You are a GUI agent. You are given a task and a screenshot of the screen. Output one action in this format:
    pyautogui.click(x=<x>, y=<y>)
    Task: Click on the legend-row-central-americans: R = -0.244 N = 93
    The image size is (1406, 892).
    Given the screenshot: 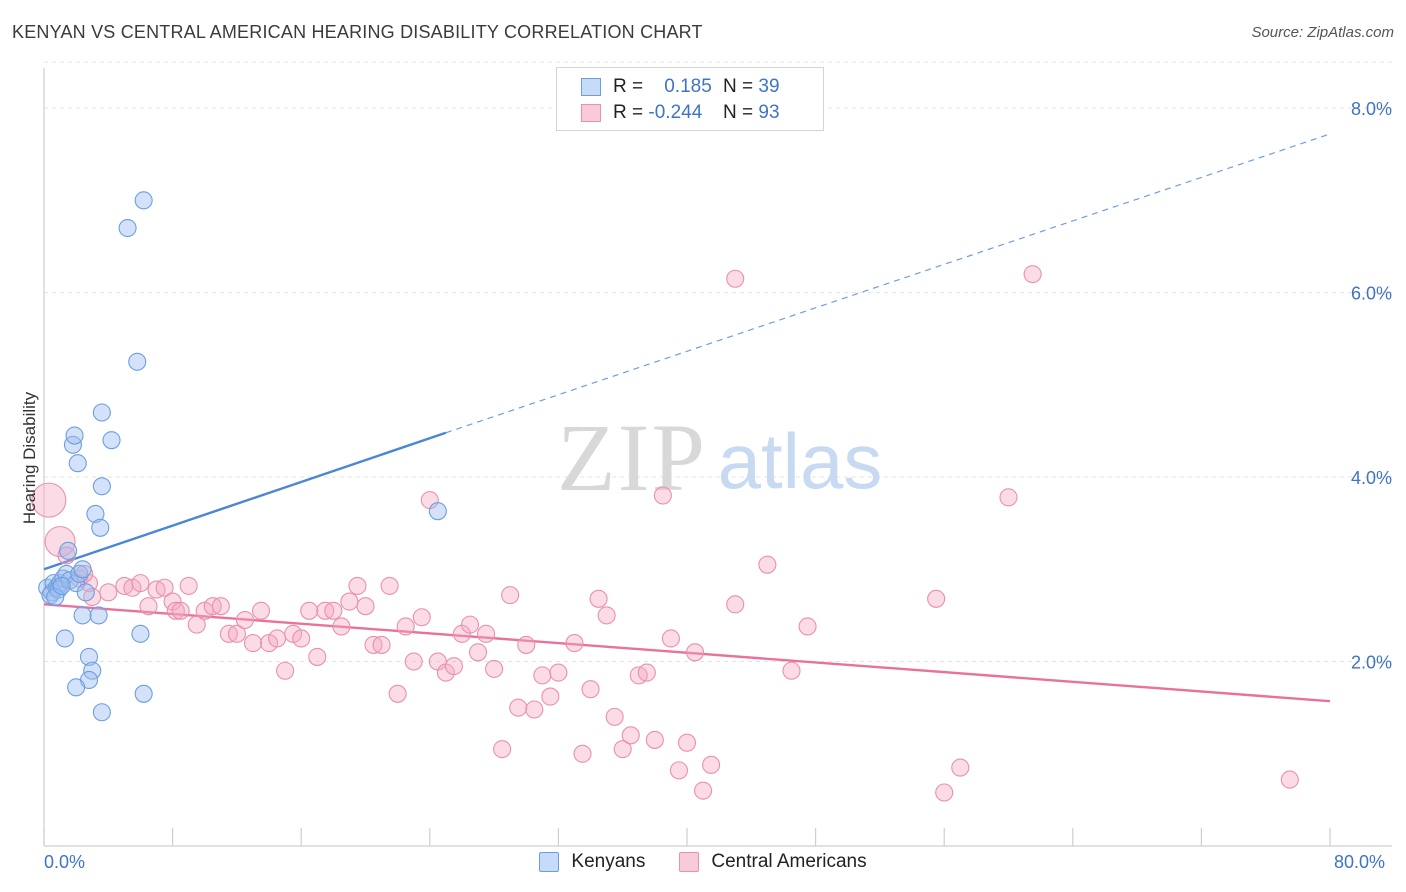 What is the action you would take?
    pyautogui.click(x=680, y=113)
    